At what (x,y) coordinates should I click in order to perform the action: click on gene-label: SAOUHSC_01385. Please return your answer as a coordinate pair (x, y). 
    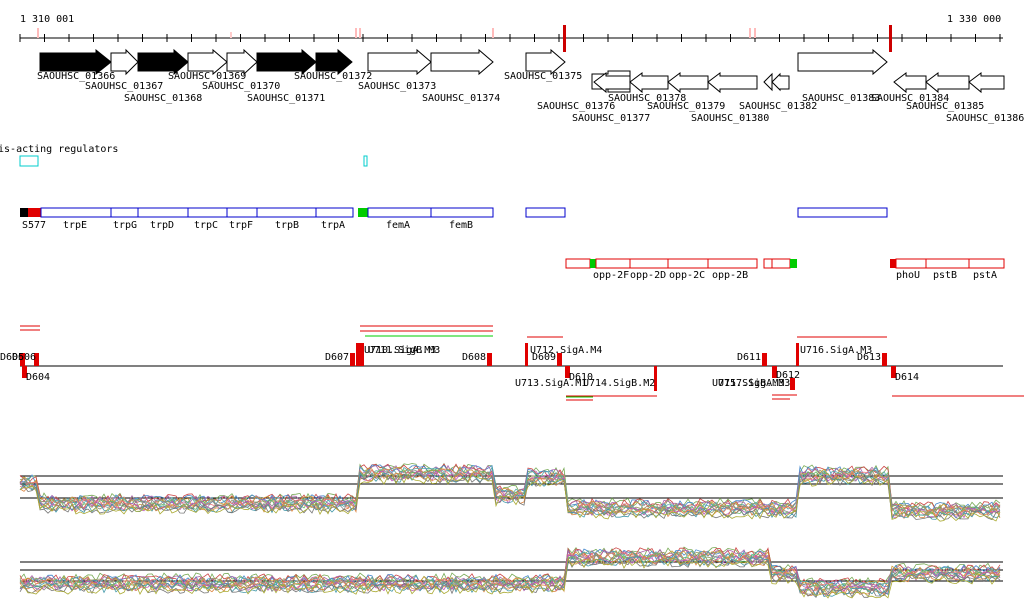
    Looking at the image, I should click on (945, 106).